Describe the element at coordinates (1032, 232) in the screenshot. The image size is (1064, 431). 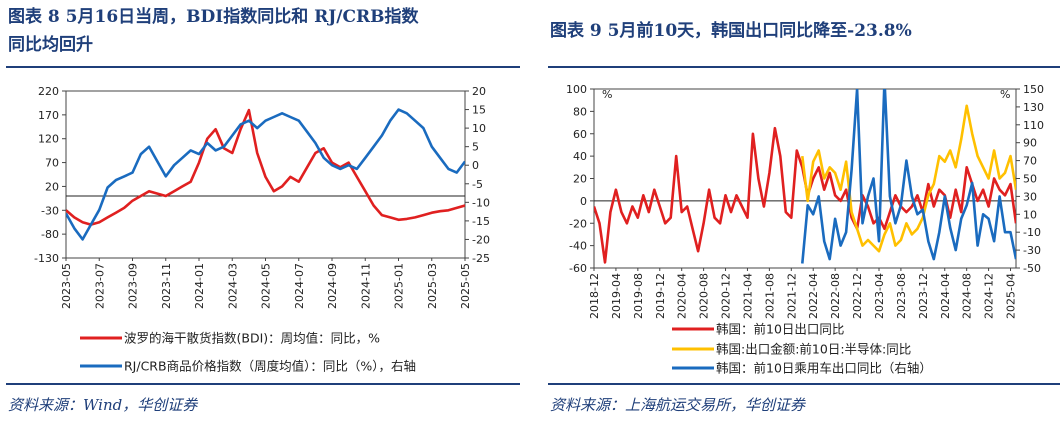
I see `right-chart-right-tick-label: -10` at that location.